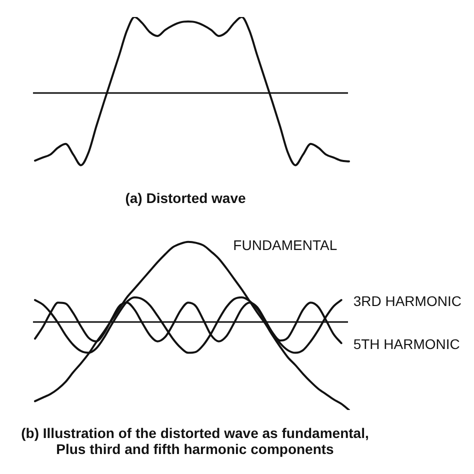 The width and height of the screenshot is (474, 474). What do you see at coordinates (285, 244) in the screenshot?
I see `series-label: FUNDAMENTAL` at bounding box center [285, 244].